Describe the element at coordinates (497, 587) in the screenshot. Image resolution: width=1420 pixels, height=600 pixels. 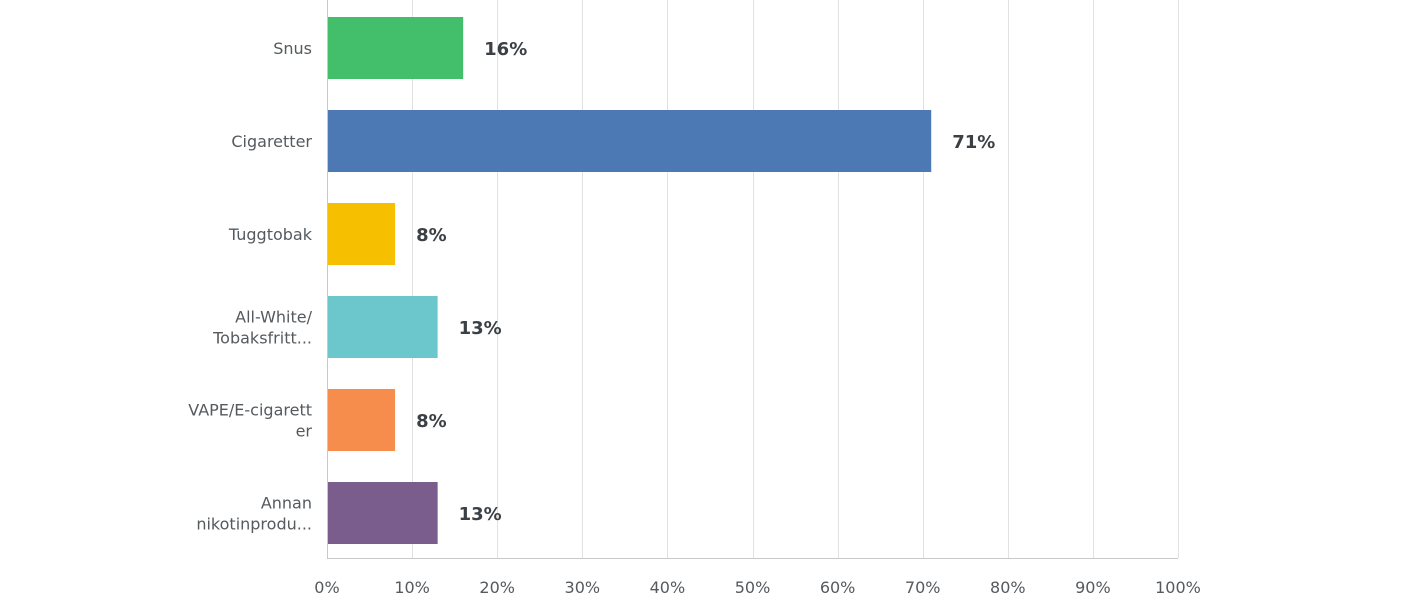
I see `x-tick-label: 20%` at that location.